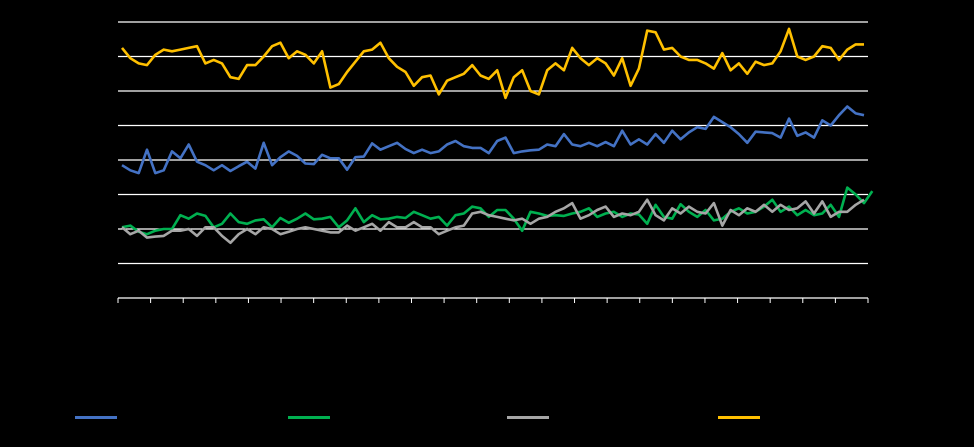 This screenshot has width=974, height=447. What do you see at coordinates (493, 300) in the screenshot?
I see `x-axis` at bounding box center [493, 300].